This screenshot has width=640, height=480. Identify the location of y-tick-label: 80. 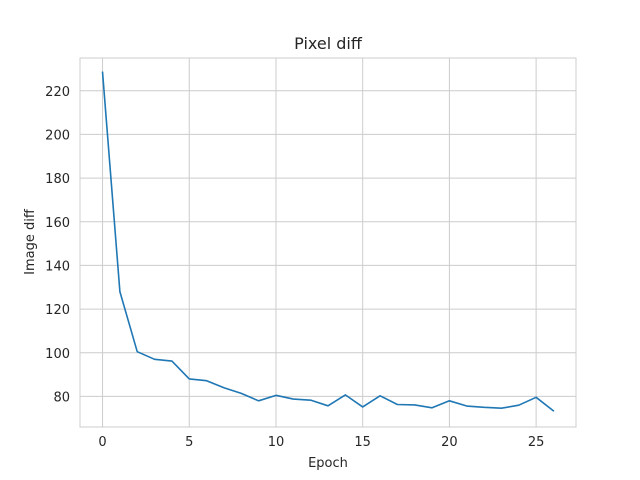
(61, 397).